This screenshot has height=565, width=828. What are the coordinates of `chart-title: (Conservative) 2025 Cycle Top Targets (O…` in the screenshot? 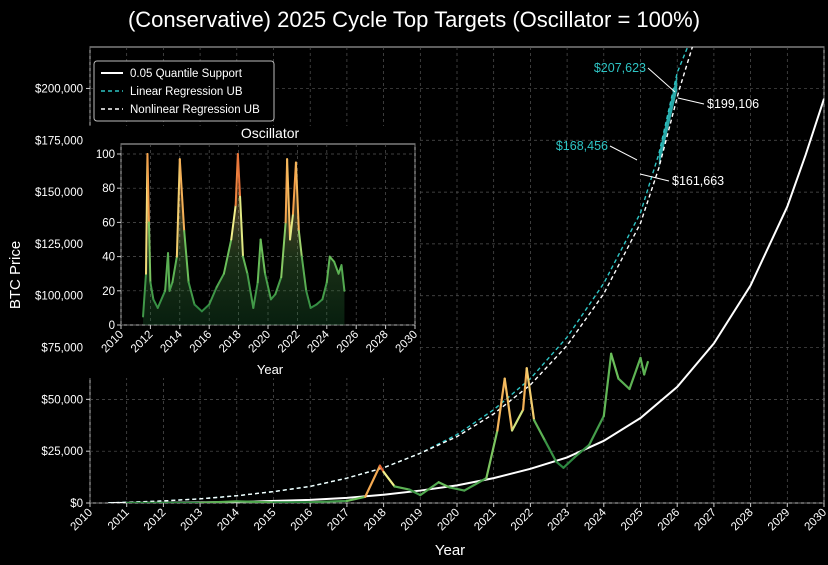 It's located at (414, 19).